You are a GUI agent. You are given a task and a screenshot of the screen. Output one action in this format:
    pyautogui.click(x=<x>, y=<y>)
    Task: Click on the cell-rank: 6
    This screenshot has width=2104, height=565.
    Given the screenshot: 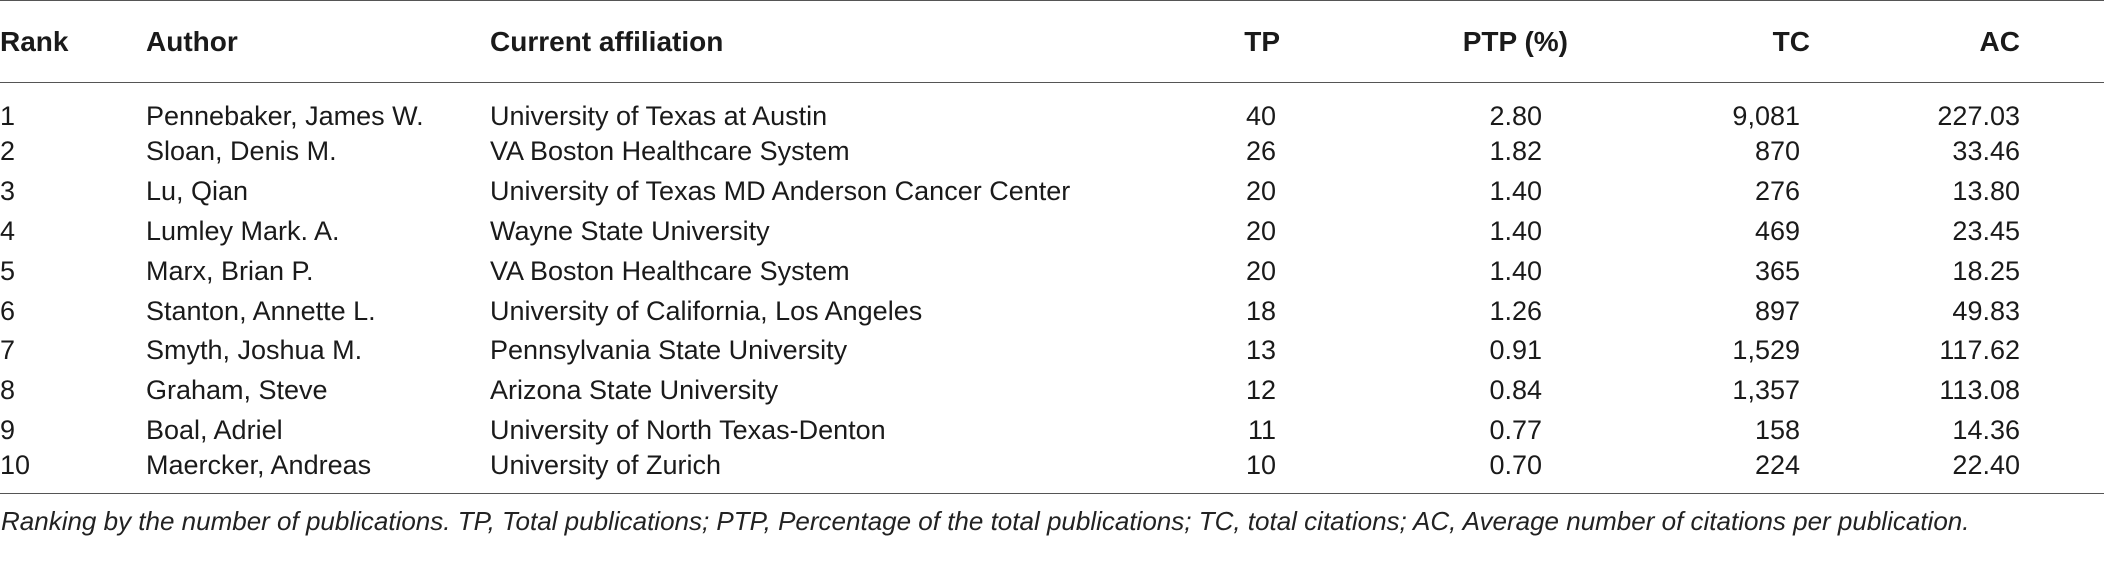 What is the action you would take?
    pyautogui.click(x=8, y=310)
    